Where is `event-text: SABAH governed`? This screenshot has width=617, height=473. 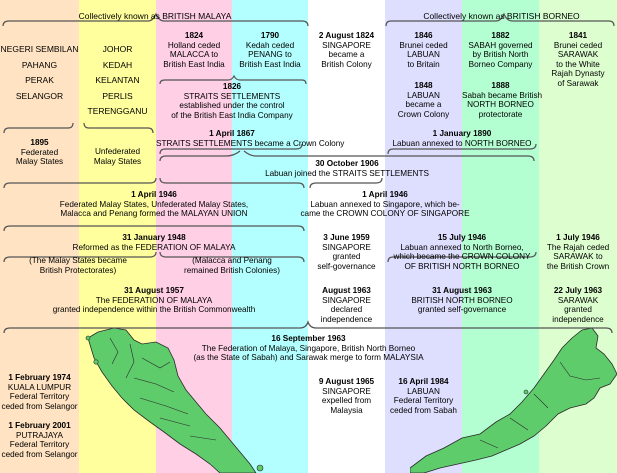 event-text: SABAH governed is located at coordinates (500, 45).